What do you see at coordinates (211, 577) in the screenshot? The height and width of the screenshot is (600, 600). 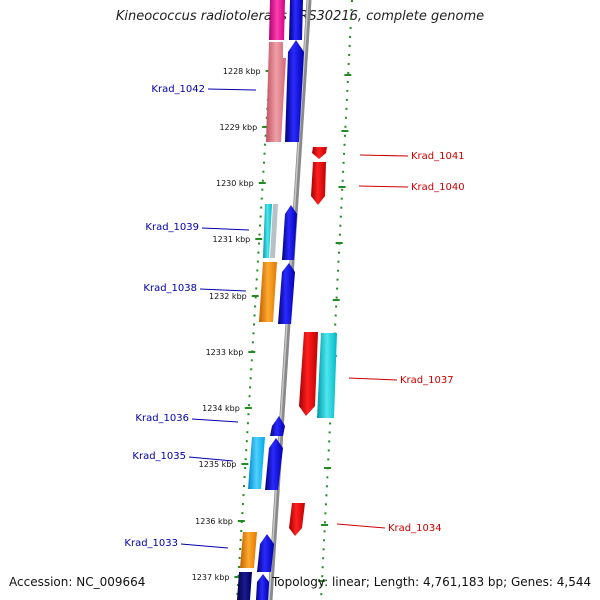 I see `scale-label: 1237 kbp` at bounding box center [211, 577].